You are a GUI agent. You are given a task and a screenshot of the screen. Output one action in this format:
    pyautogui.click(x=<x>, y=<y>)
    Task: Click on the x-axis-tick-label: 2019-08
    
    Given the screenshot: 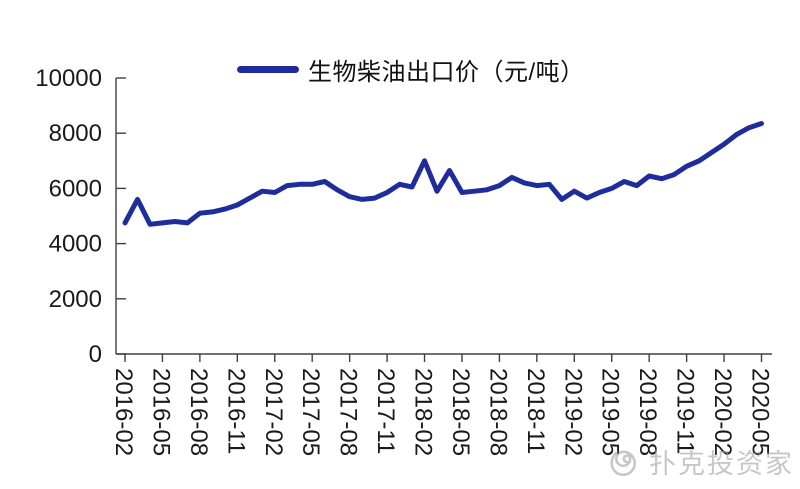 What is the action you would take?
    pyautogui.click(x=647, y=412)
    